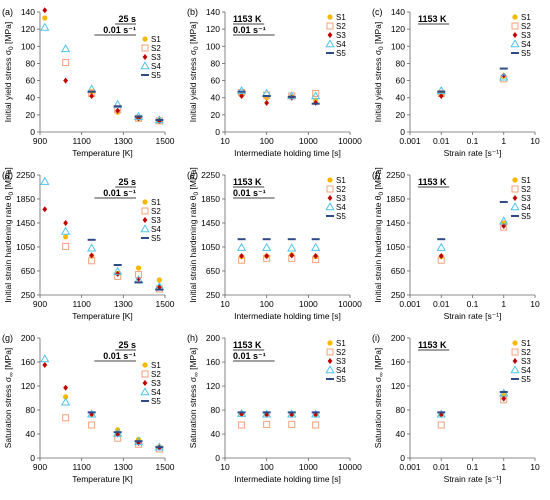 This screenshot has height=500, width=550. I want to click on x-tick-label: 1500, so click(165, 304).